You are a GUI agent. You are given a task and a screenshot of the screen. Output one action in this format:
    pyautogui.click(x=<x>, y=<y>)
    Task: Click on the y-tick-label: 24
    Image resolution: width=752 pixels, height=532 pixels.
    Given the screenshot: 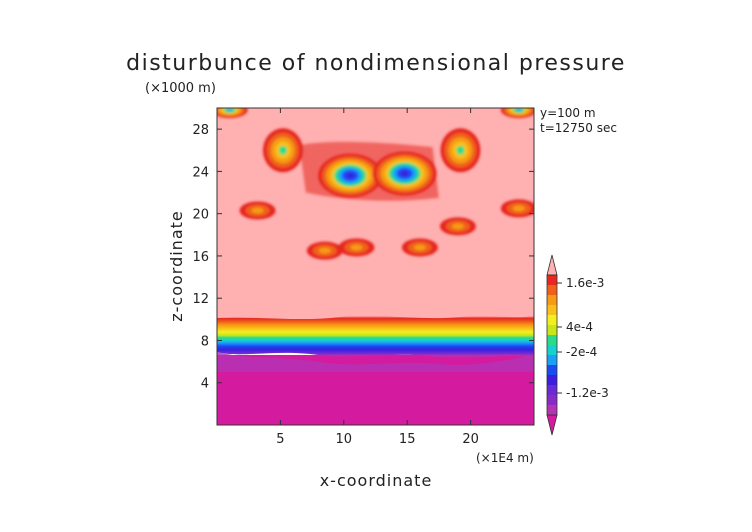 What is the action you would take?
    pyautogui.click(x=200, y=172)
    